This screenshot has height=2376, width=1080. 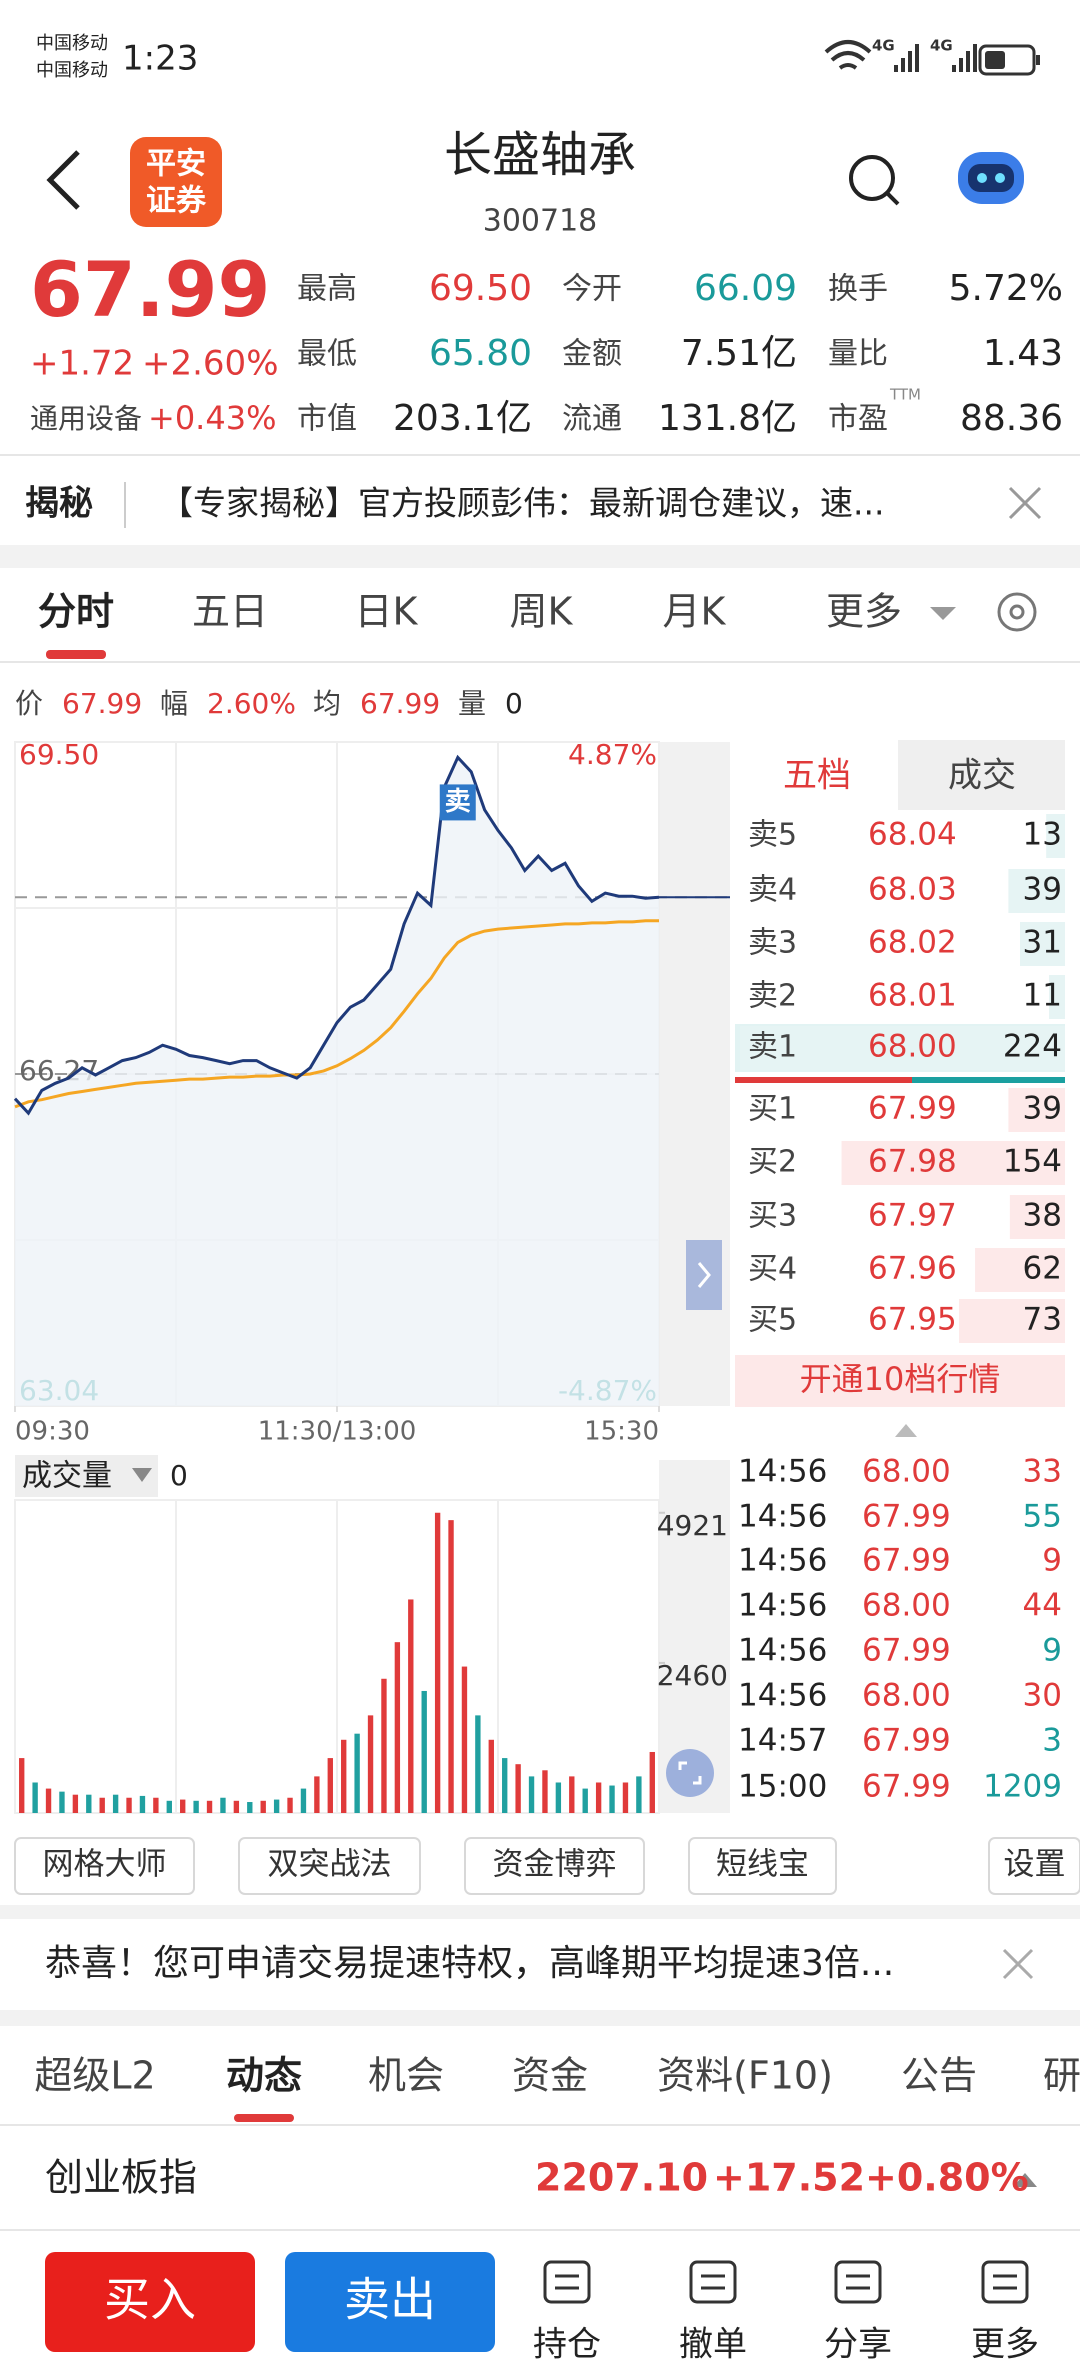 I want to click on trade-volume: 1209, so click(x=1022, y=1787).